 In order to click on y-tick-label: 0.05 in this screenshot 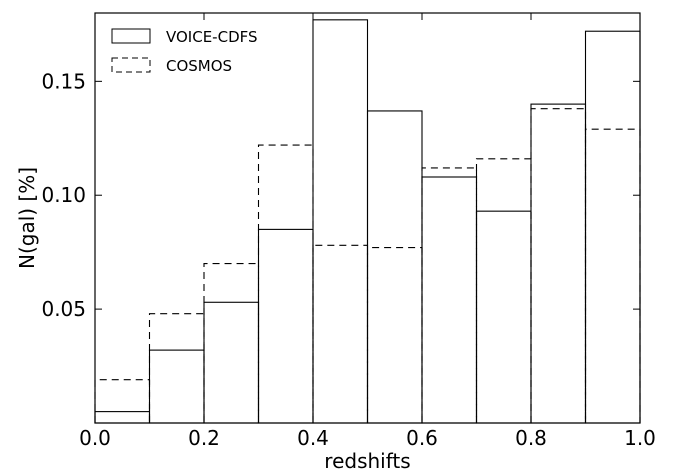, I will do `click(63, 309)`.